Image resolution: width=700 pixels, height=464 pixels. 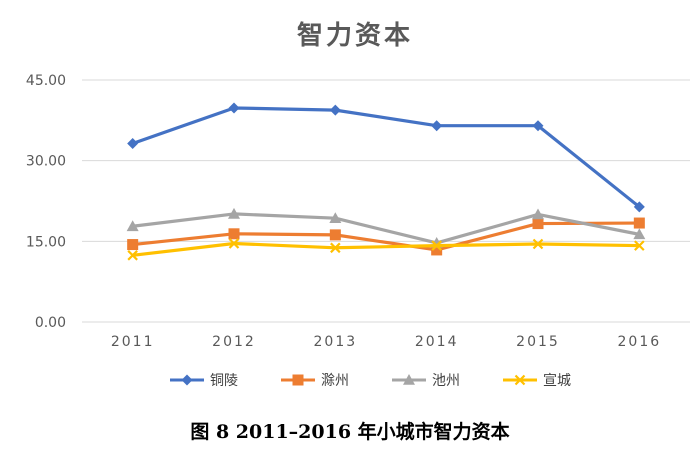 What do you see at coordinates (640, 342) in the screenshot?
I see `x-tick-label: 2016` at bounding box center [640, 342].